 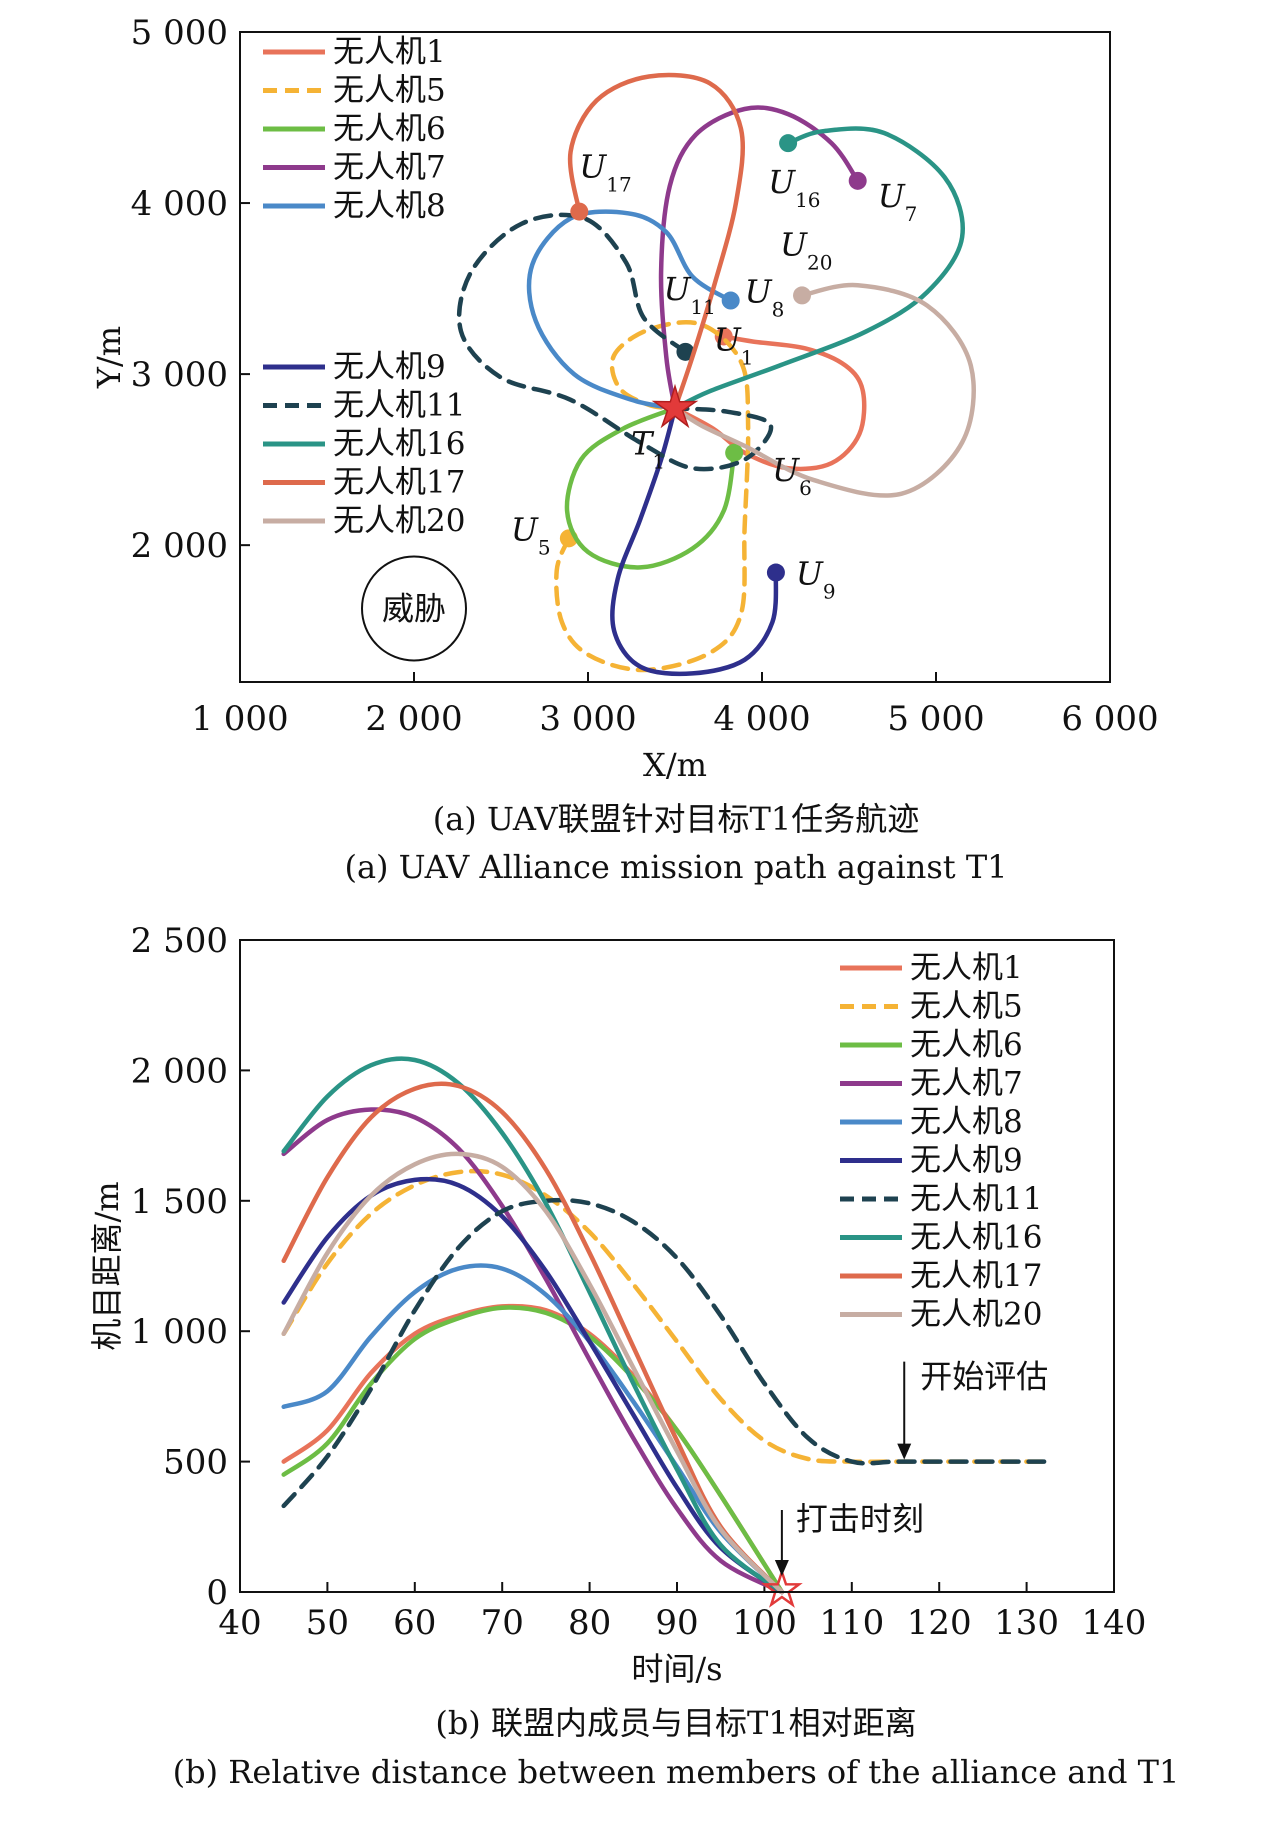 What do you see at coordinates (788, 143) in the screenshot?
I see `start-point-u16` at bounding box center [788, 143].